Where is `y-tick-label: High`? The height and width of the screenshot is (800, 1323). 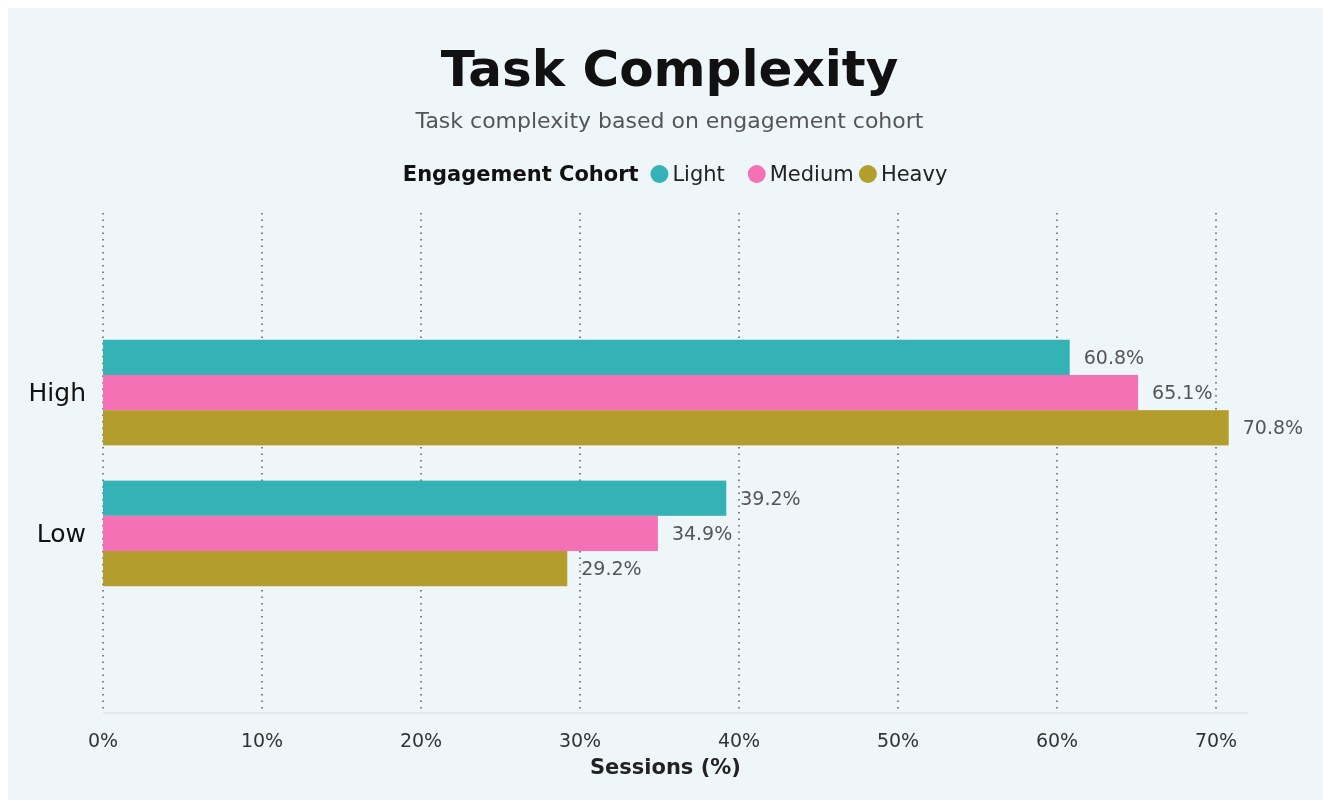 y-tick-label: High is located at coordinates (57, 393).